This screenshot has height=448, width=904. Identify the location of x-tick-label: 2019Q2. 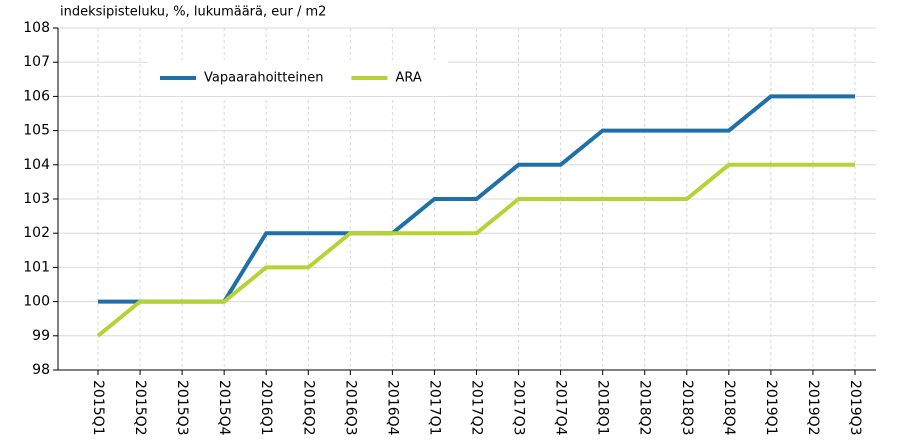
(813, 408).